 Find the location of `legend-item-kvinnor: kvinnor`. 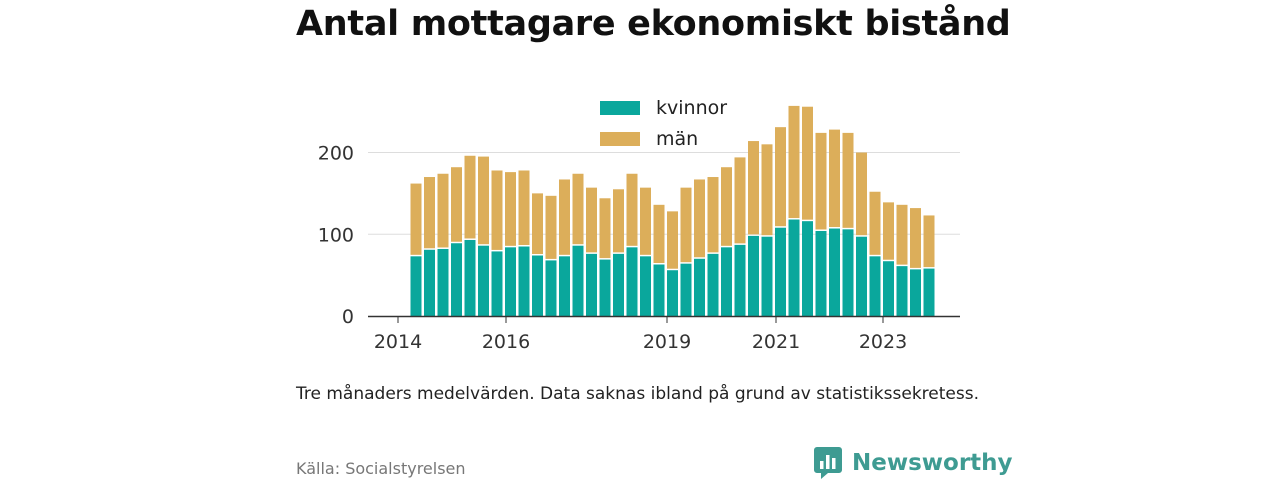

legend-item-kvinnor: kvinnor is located at coordinates (663, 107).